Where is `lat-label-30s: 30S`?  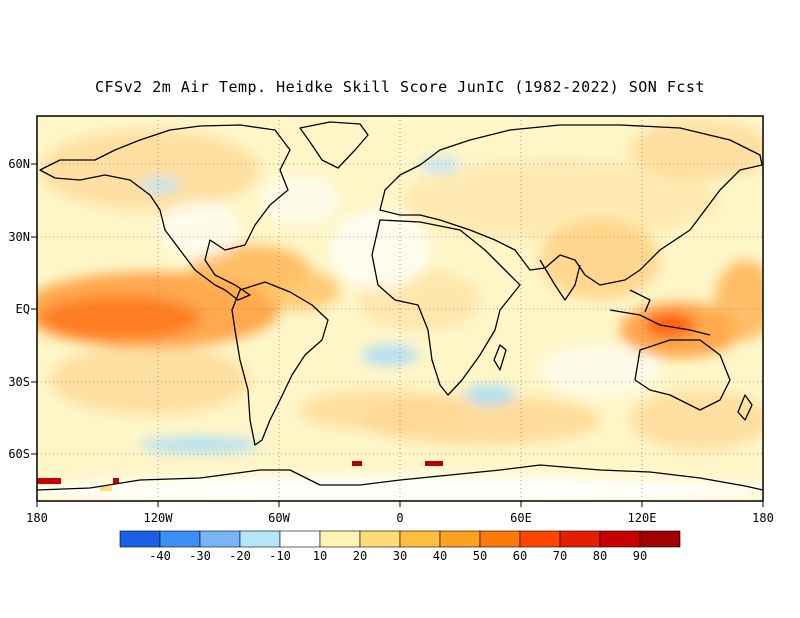 lat-label-30s: 30S is located at coordinates (19, 382).